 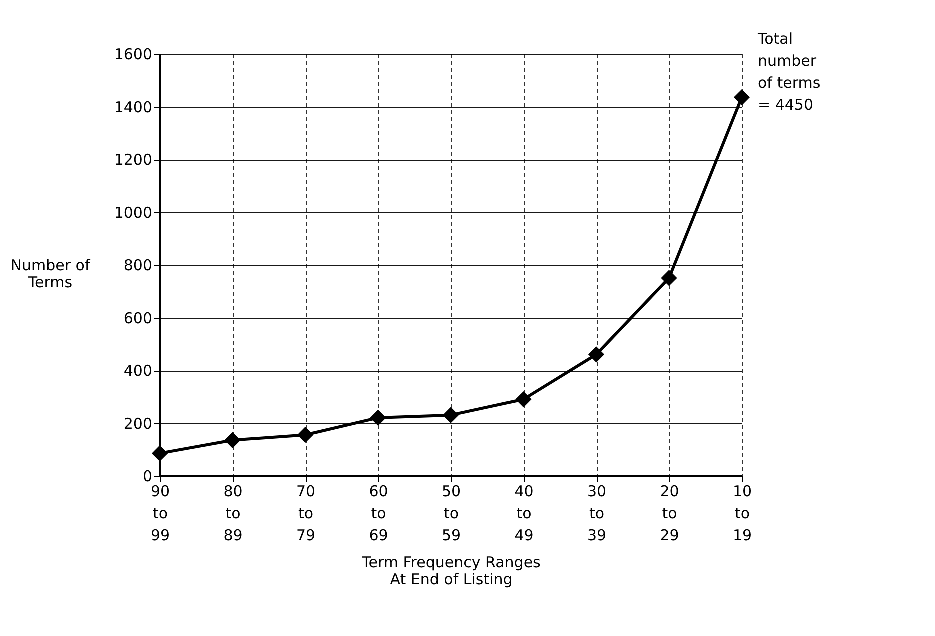 What do you see at coordinates (378, 513) in the screenshot?
I see `x-tick-label: 60 to 69` at bounding box center [378, 513].